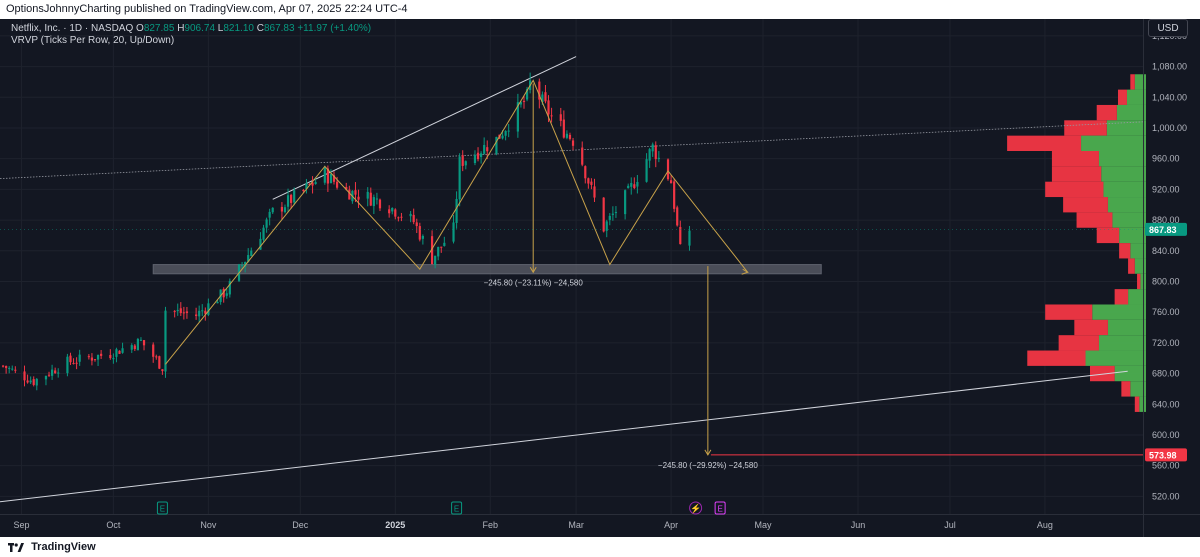  Describe the element at coordinates (1163, 455) in the screenshot. I see `target-price-tag: 573.98` at that location.